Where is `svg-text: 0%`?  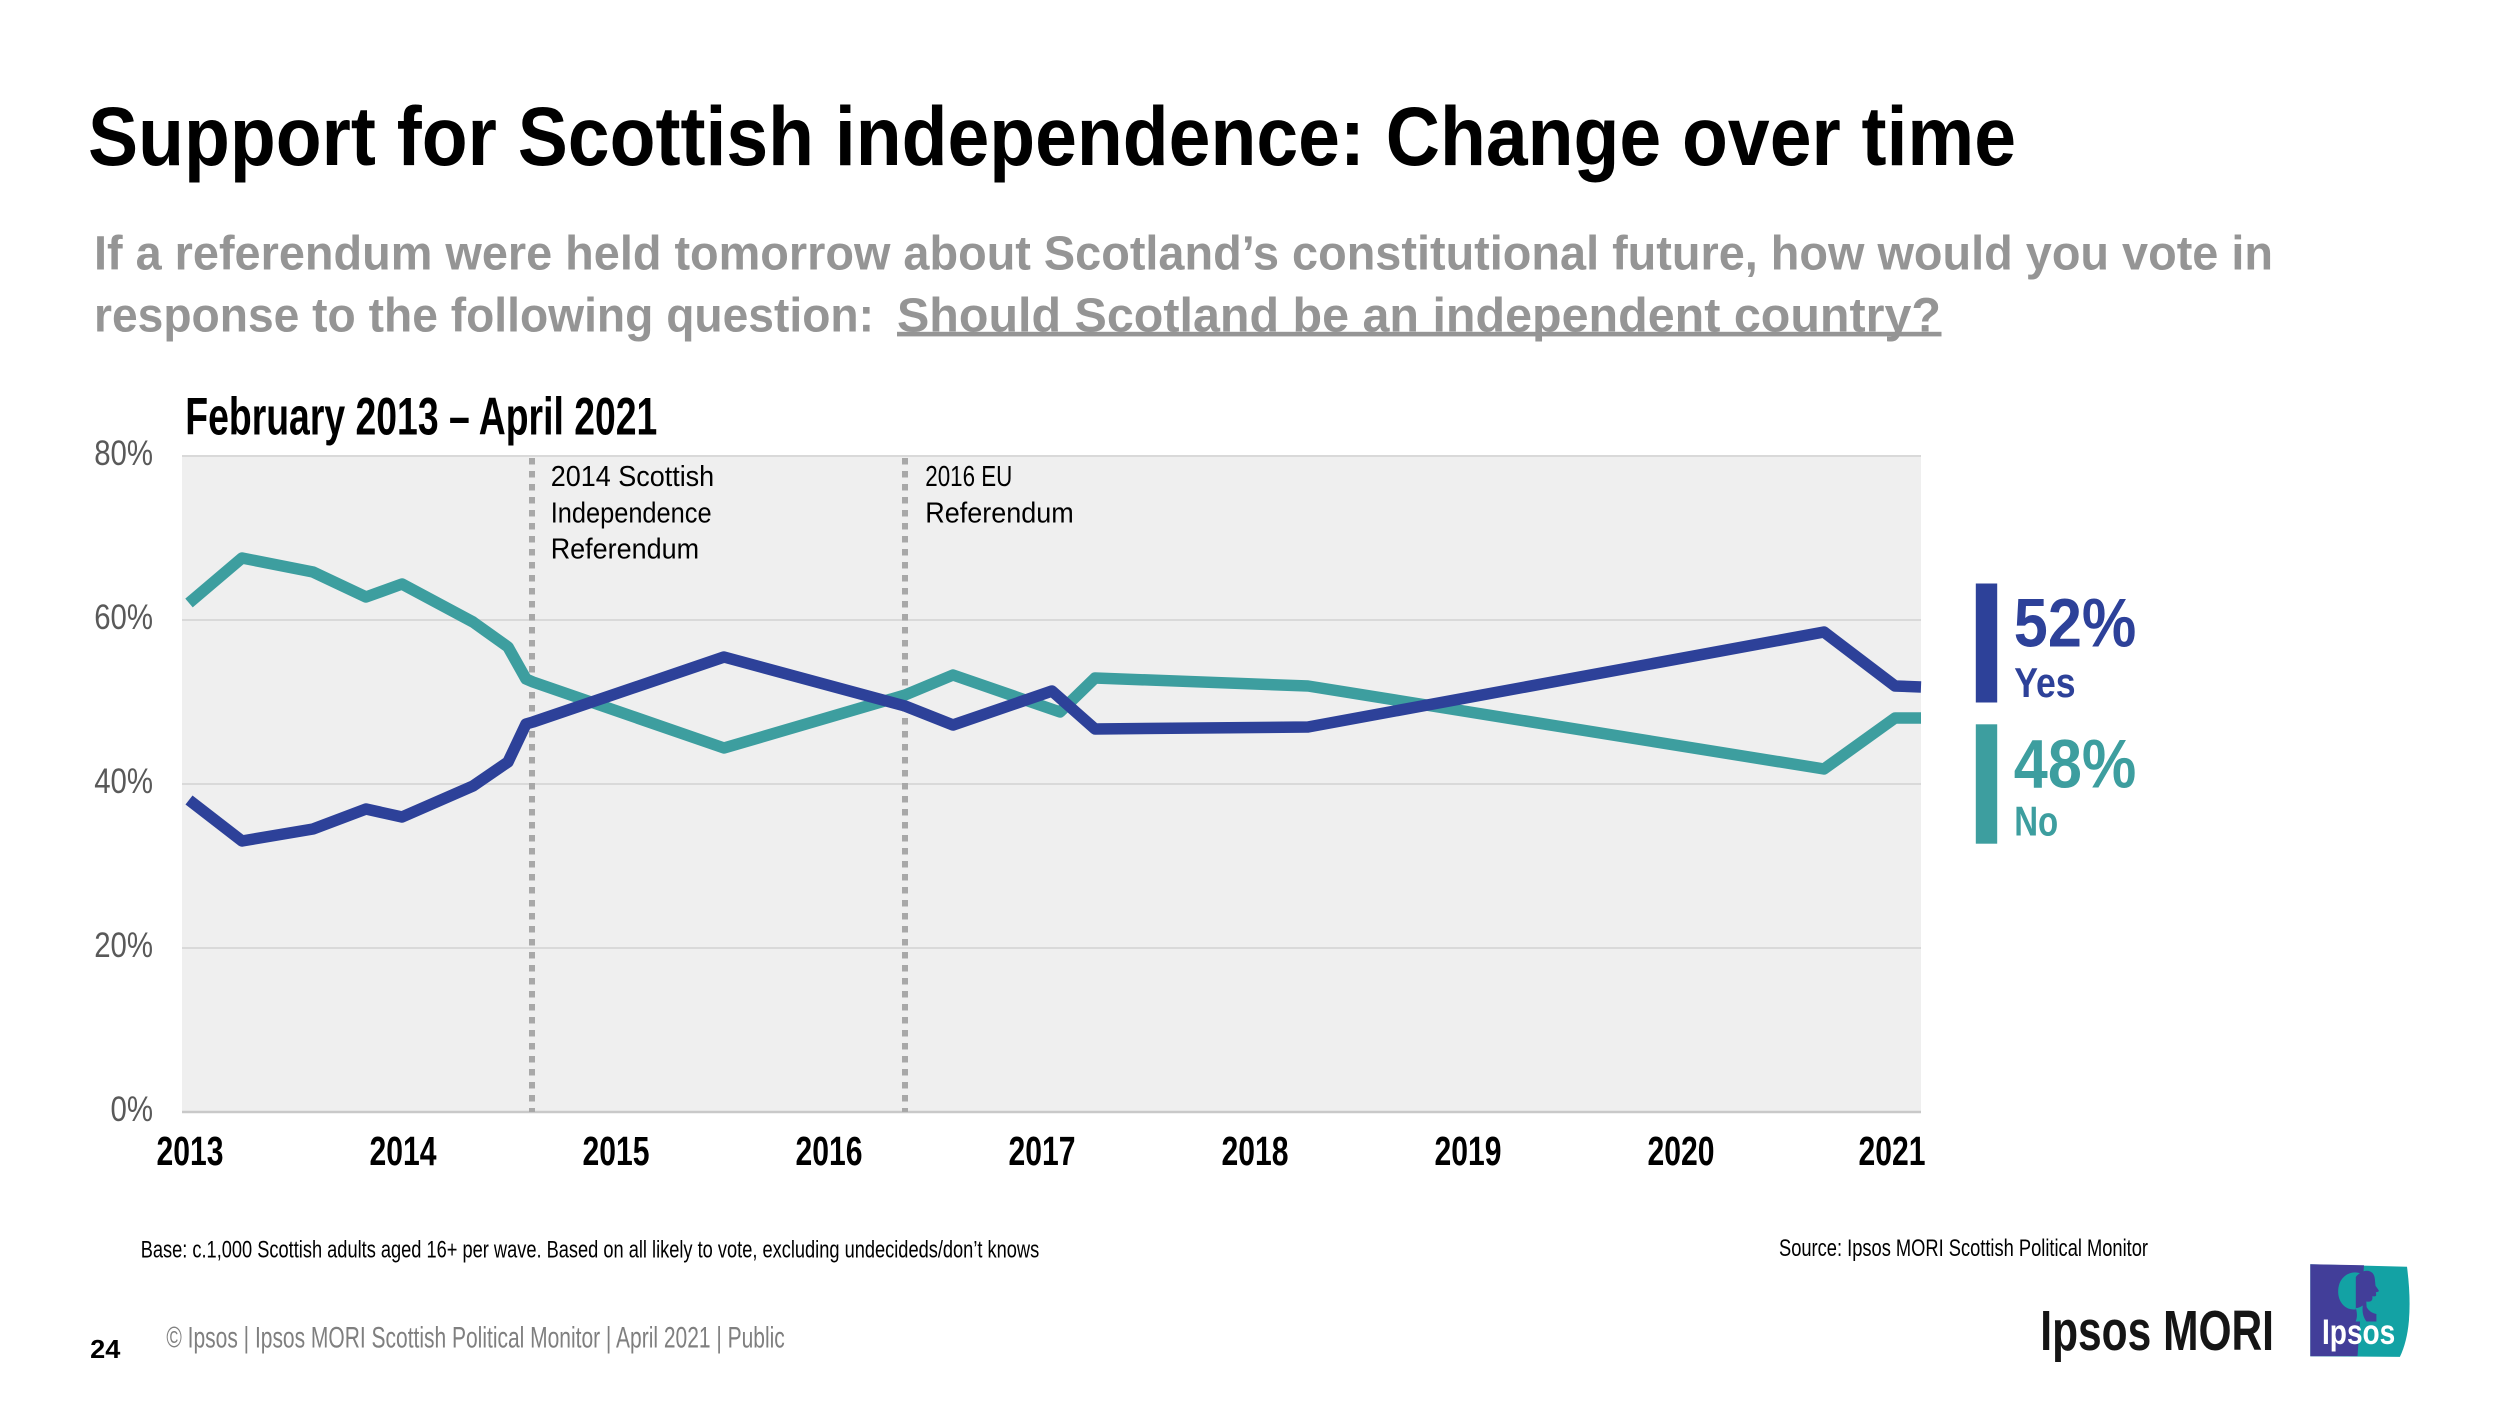
svg-text: 0% is located at coordinates (132, 1109).